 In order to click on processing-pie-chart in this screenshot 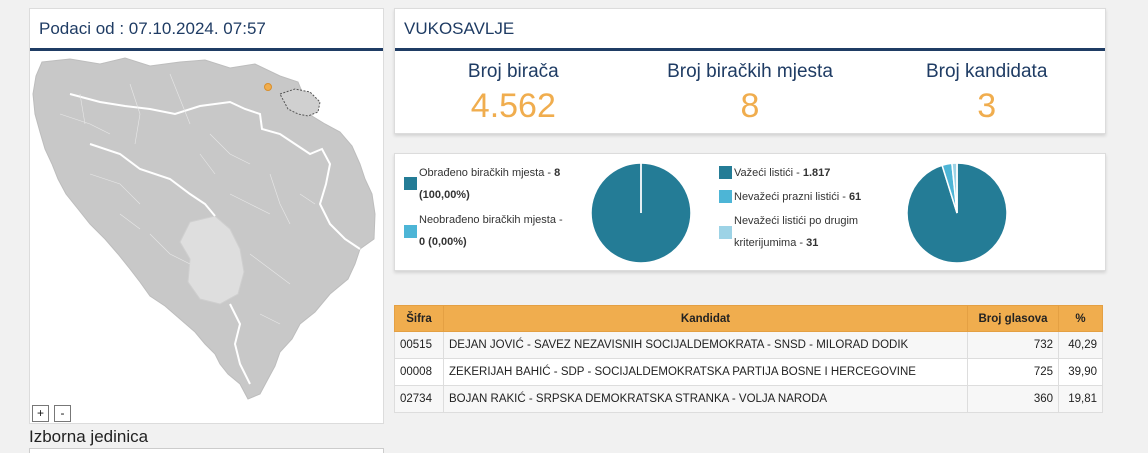, I will do `click(641, 213)`.